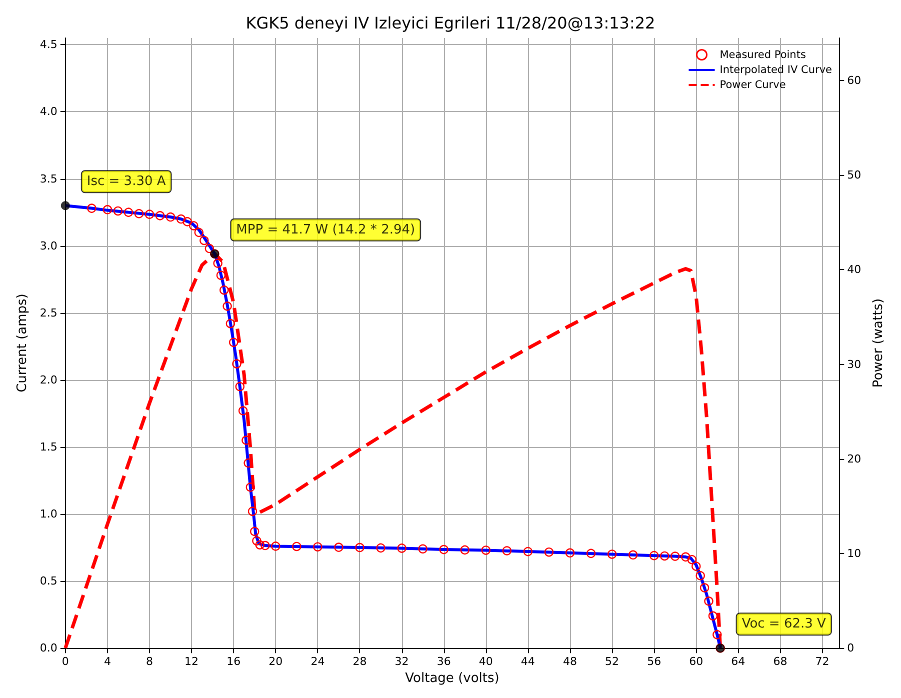 The height and width of the screenshot is (698, 901). What do you see at coordinates (822, 661) in the screenshot?
I see `x-tick-label: 72` at bounding box center [822, 661].